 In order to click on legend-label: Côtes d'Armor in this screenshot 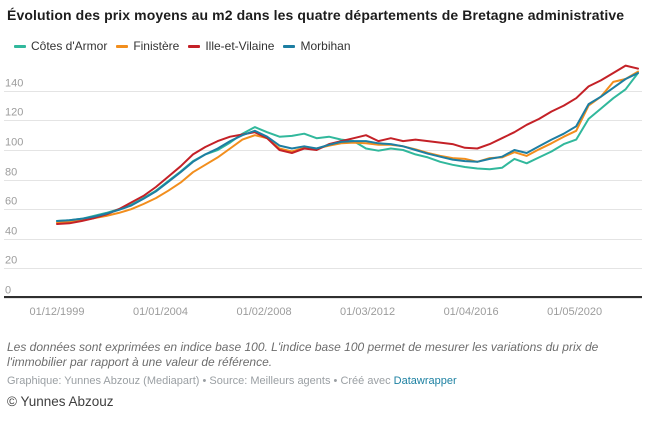, I will do `click(69, 46)`.